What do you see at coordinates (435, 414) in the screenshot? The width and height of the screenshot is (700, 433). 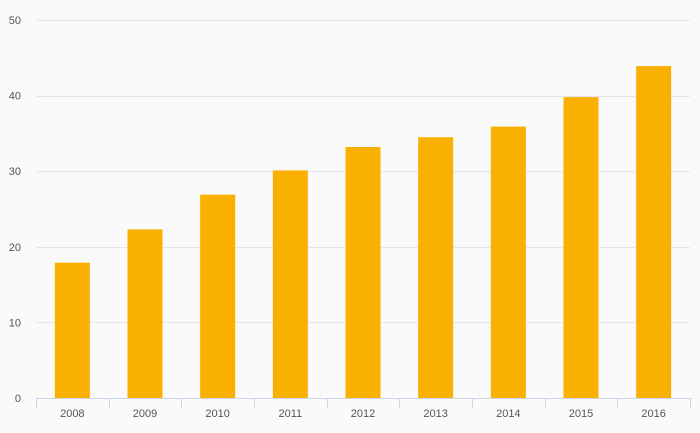 I see `x-tick-label: 2013` at bounding box center [435, 414].